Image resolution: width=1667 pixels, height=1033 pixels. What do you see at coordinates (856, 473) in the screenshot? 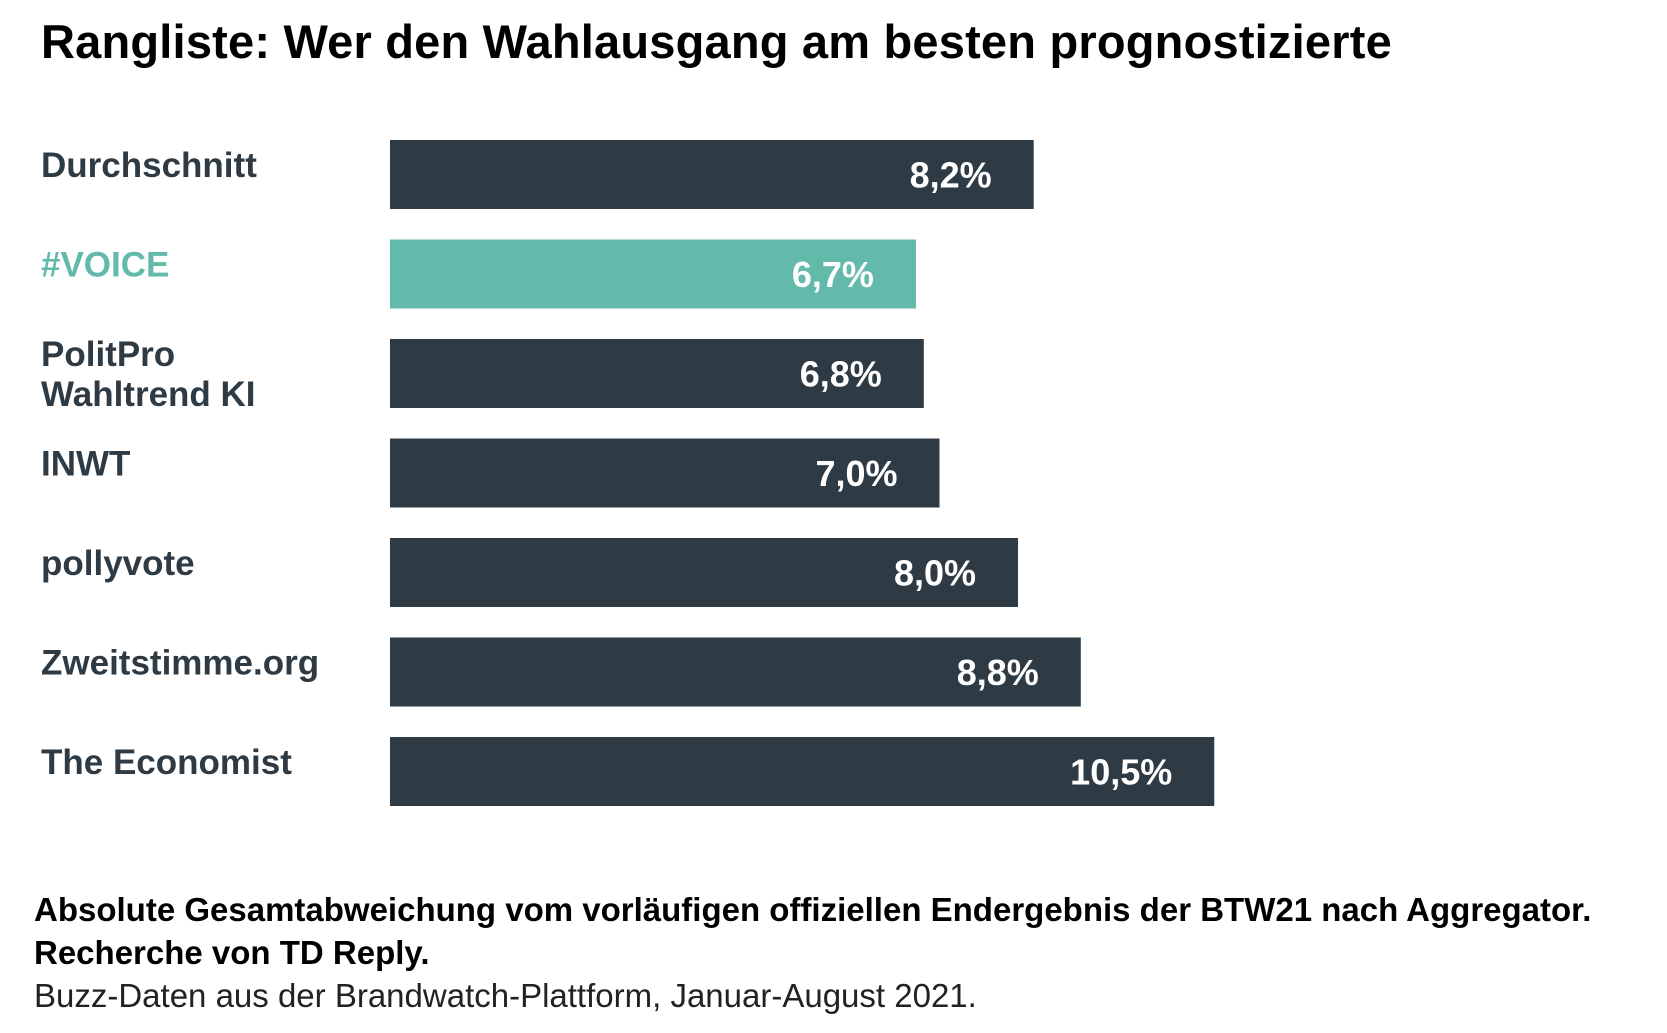
I see `value-label-3: 7,0%` at bounding box center [856, 473].